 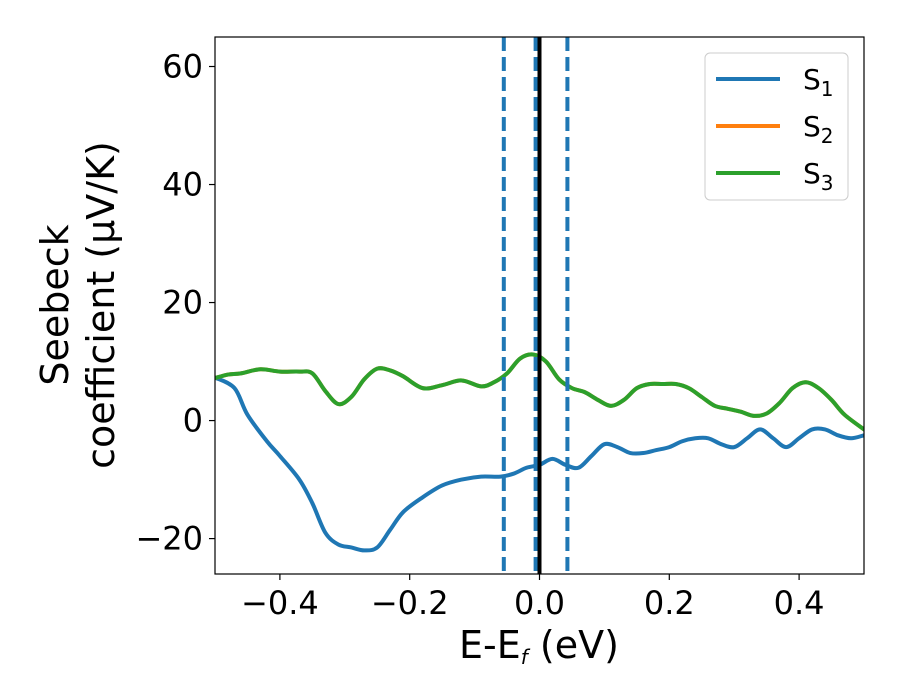 I want to click on vline-layer, so click(x=535, y=305).